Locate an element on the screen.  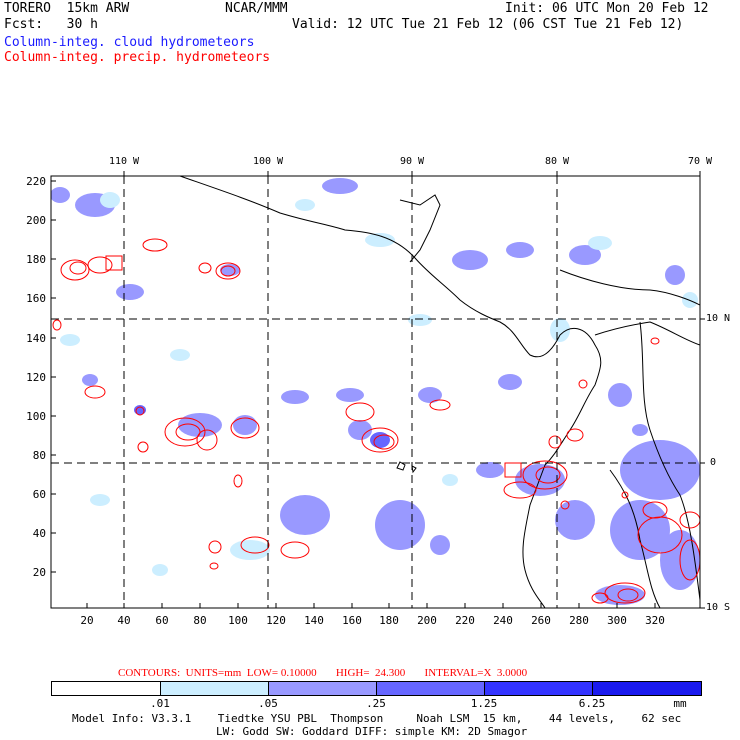
colorbar-tick: 1.25 is located at coordinates (484, 703).